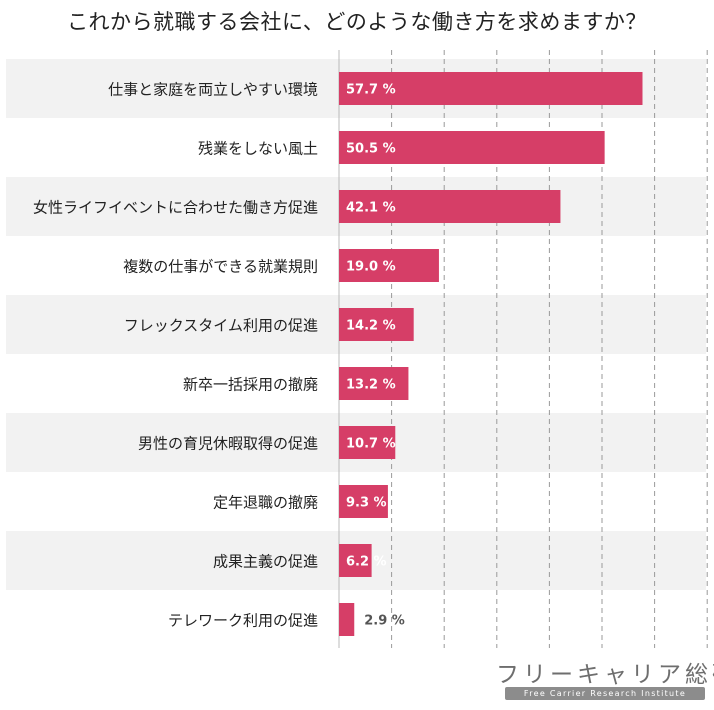 This screenshot has width=714, height=710. What do you see at coordinates (175, 208) in the screenshot?
I see `category-label: 女性ライフイベントに合わせた働き方促進` at bounding box center [175, 208].